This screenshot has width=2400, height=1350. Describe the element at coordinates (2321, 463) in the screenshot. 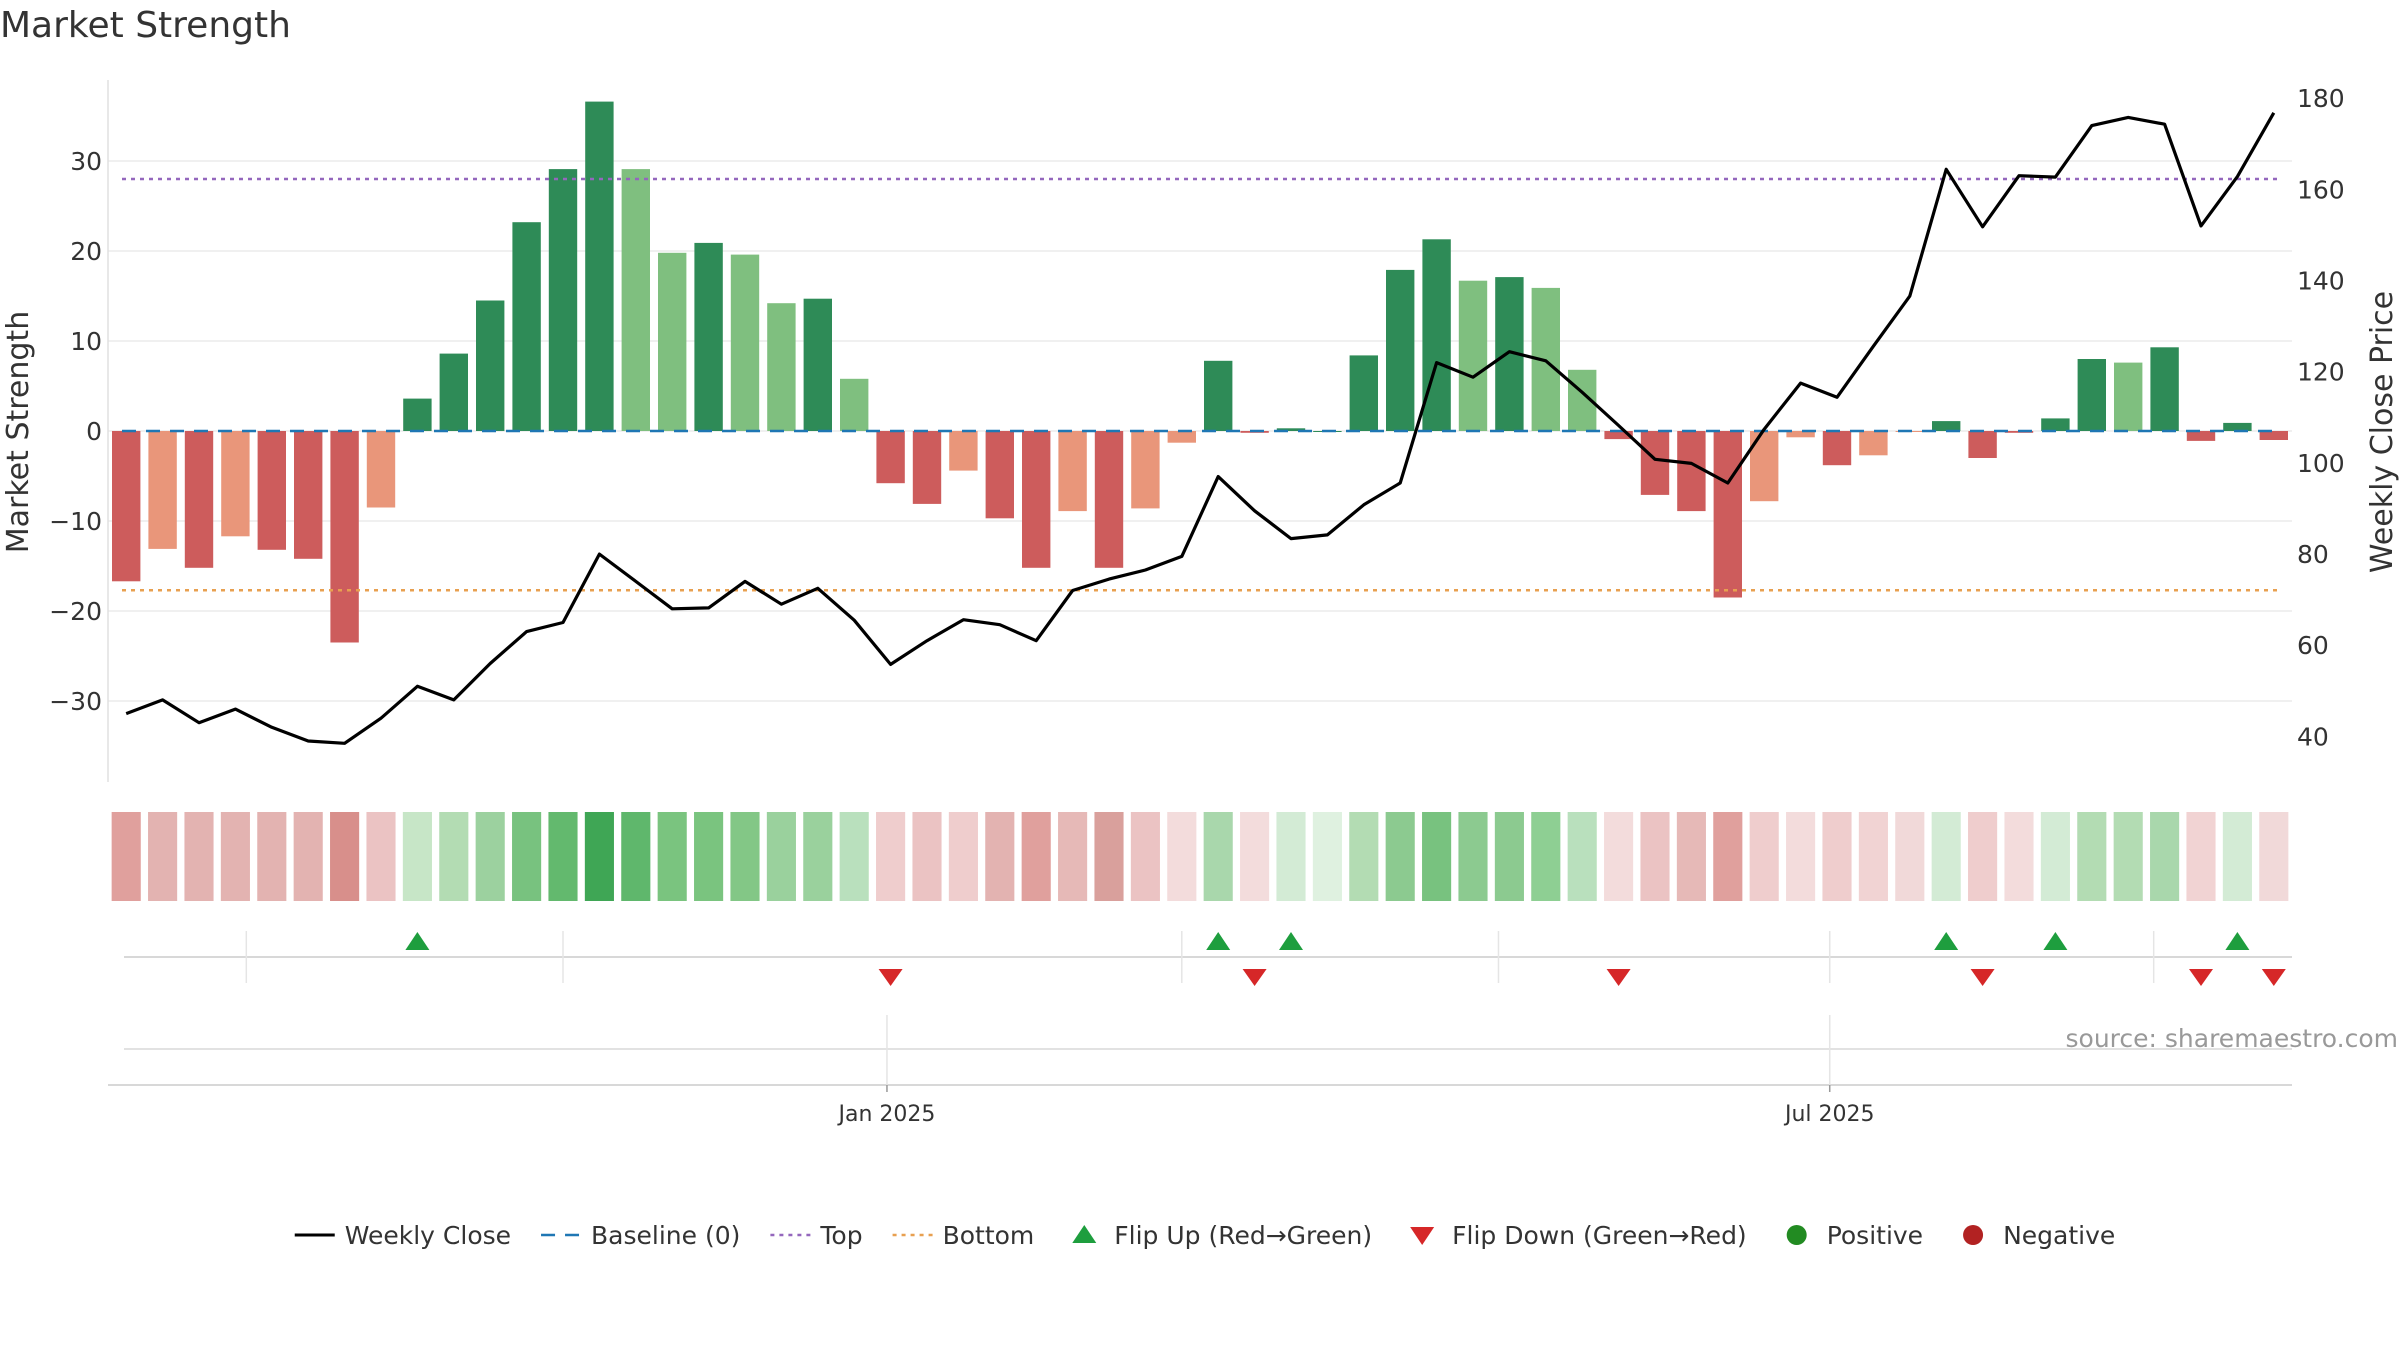

I see `y2-tick-label: 100` at that location.